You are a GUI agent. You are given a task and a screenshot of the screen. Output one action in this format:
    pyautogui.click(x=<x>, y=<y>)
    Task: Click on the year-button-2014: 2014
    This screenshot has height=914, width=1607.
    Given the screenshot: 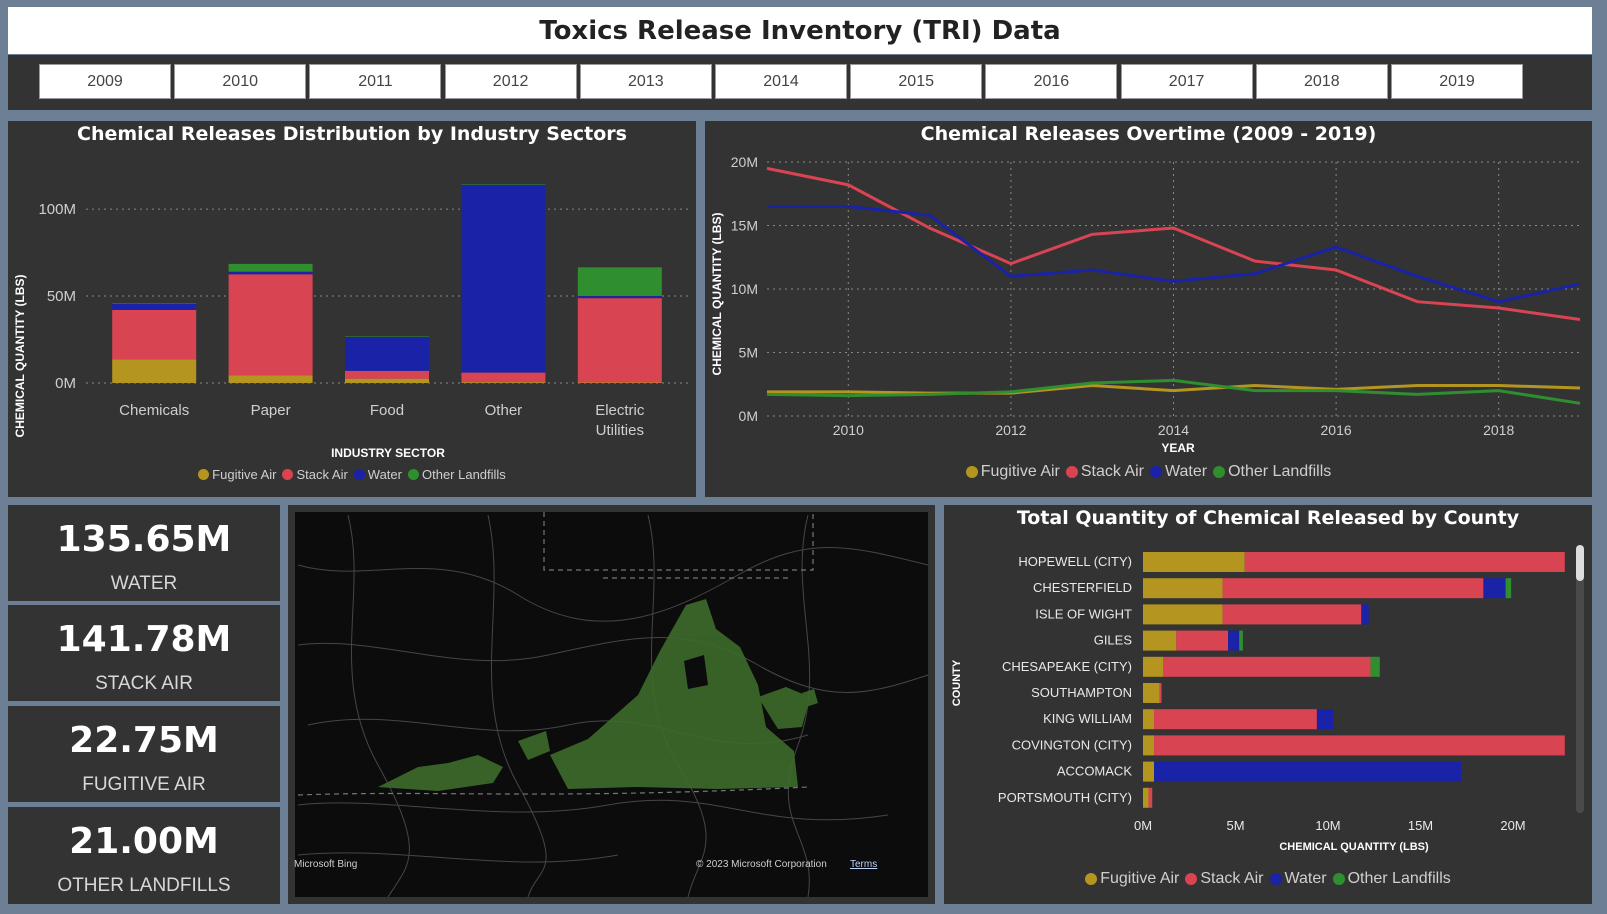 What is the action you would take?
    pyautogui.click(x=781, y=81)
    